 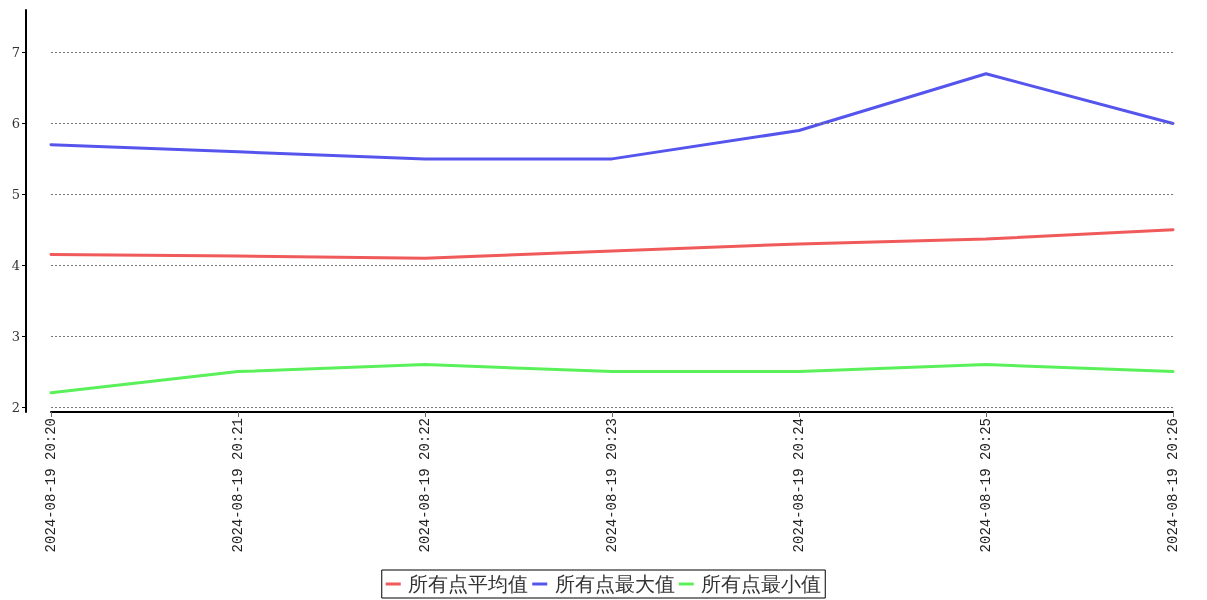 What do you see at coordinates (986, 485) in the screenshot?
I see `x-tick-label: 2024-08-19 20:25` at bounding box center [986, 485].